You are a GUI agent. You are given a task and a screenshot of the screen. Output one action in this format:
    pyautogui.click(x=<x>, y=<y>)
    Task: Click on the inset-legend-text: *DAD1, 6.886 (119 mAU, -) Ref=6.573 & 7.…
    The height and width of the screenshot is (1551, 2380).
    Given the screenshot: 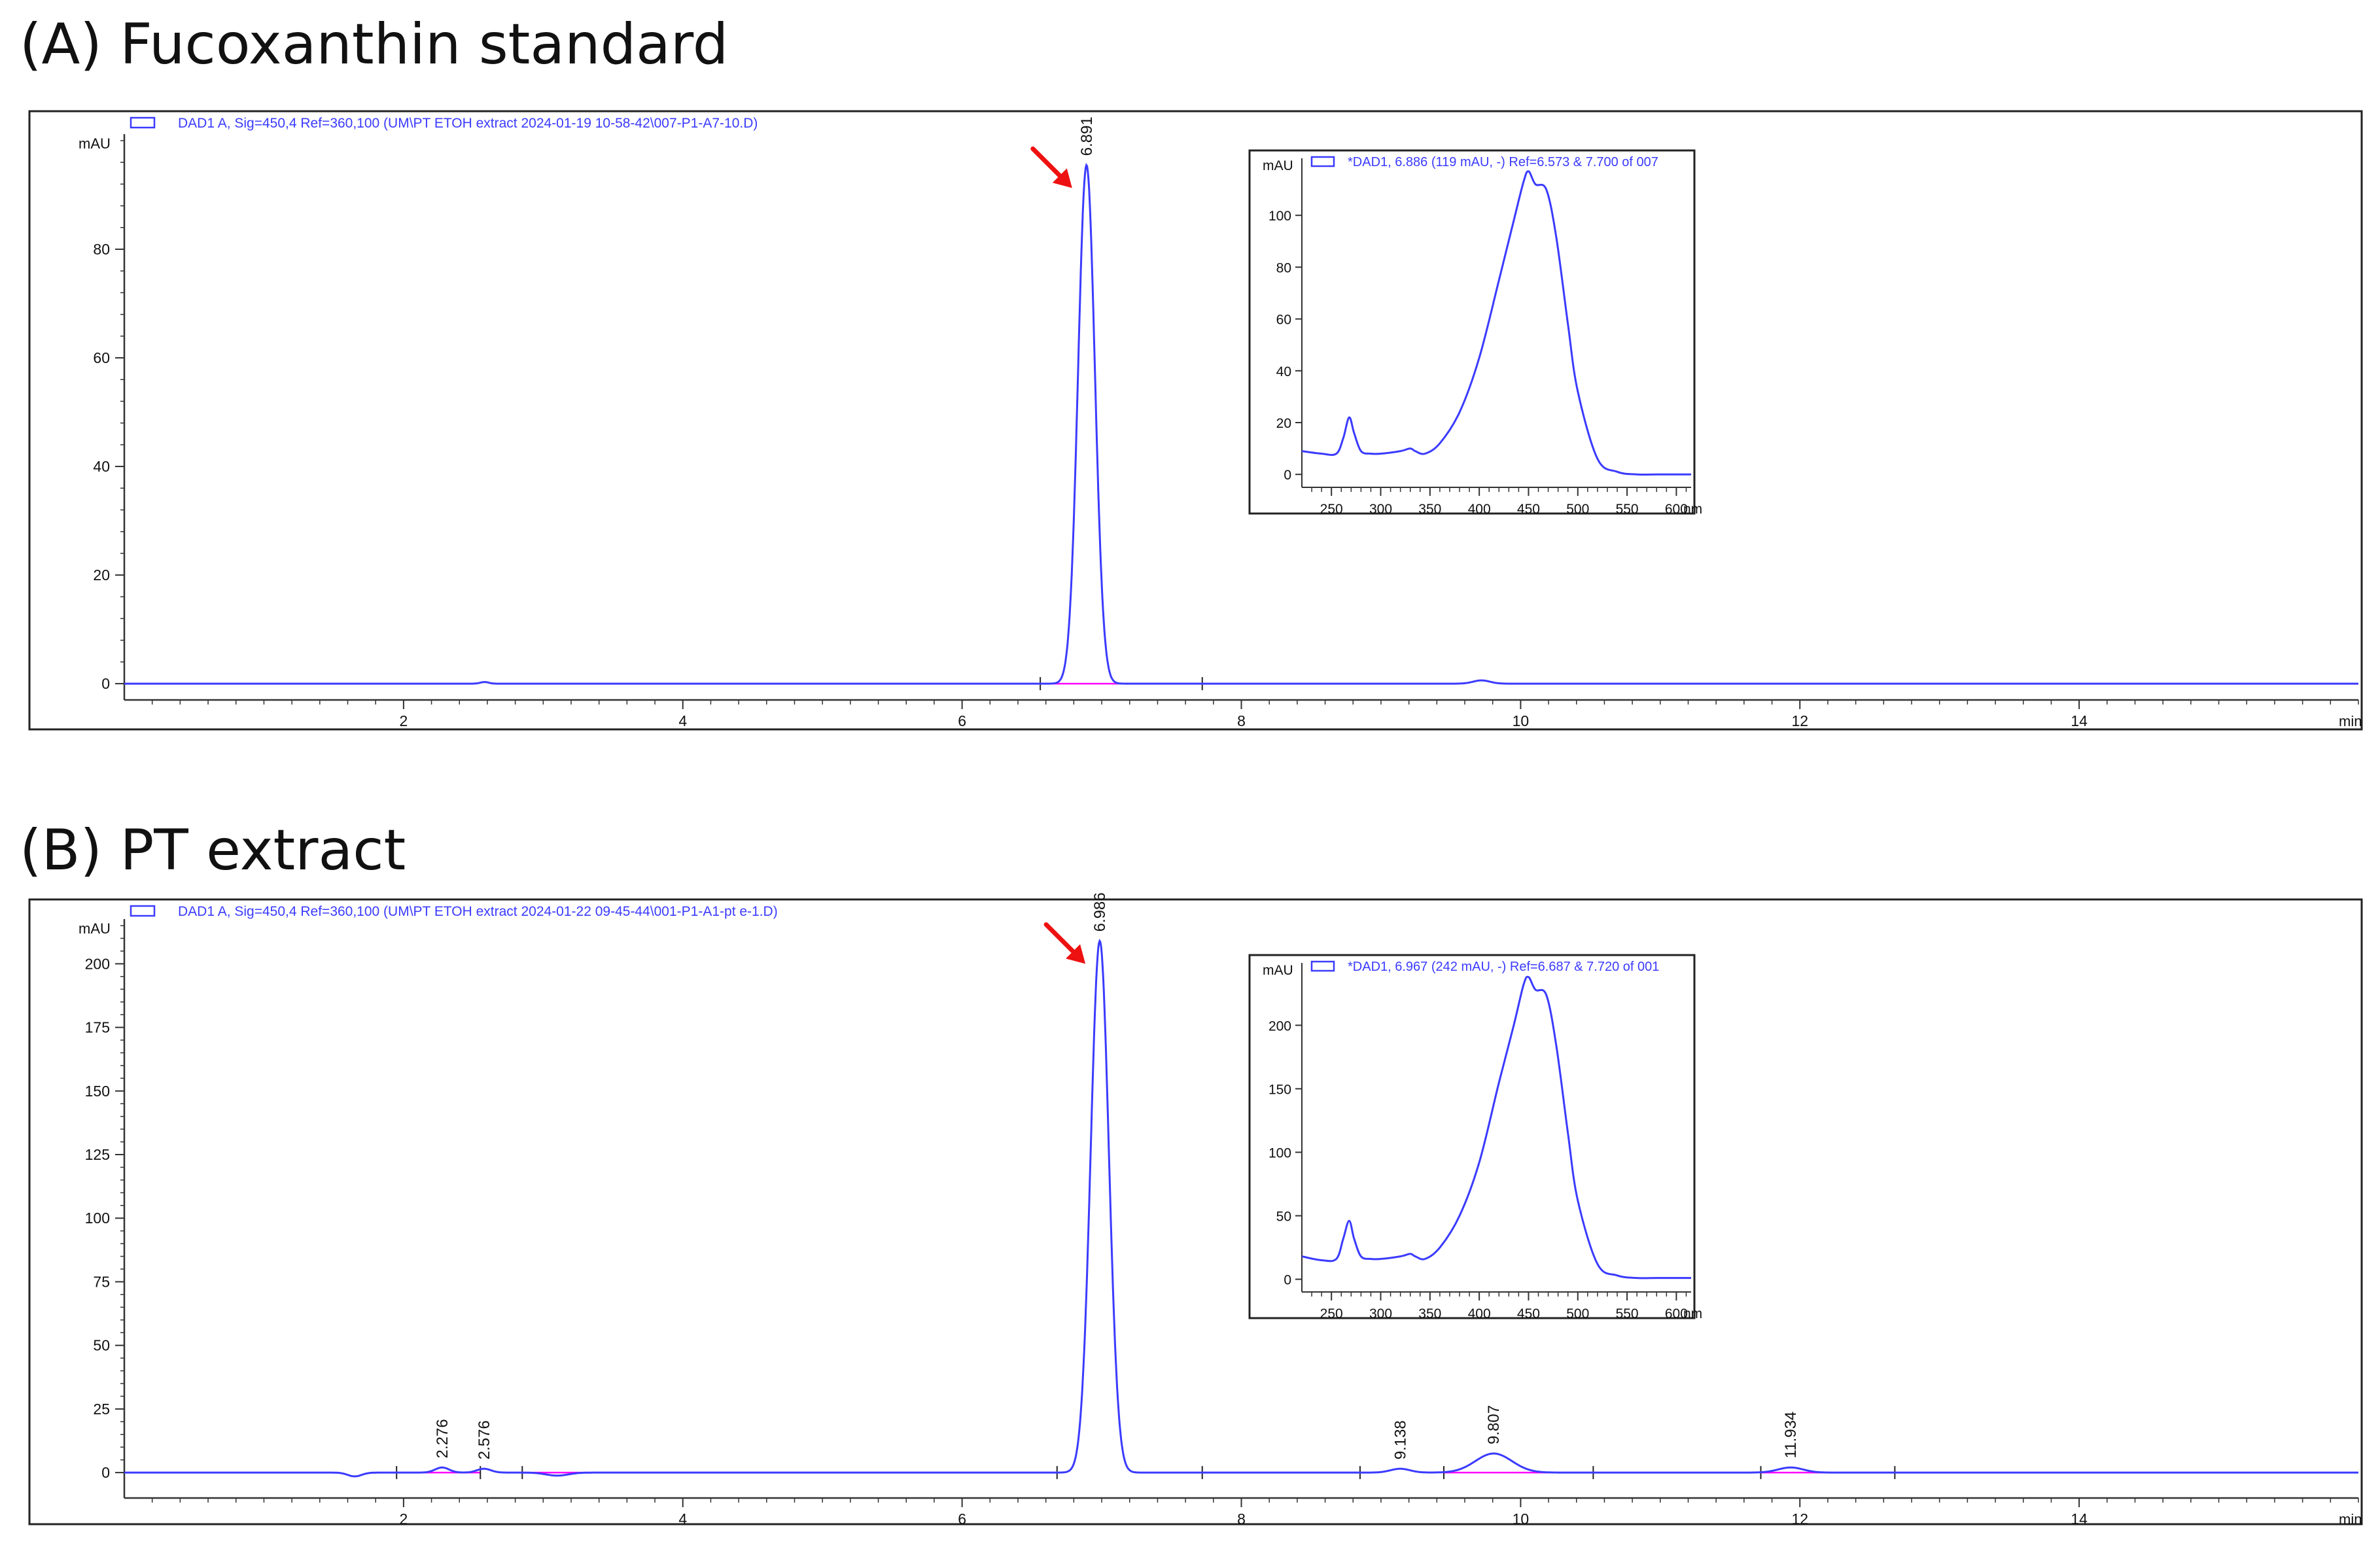 What is the action you would take?
    pyautogui.click(x=1503, y=162)
    